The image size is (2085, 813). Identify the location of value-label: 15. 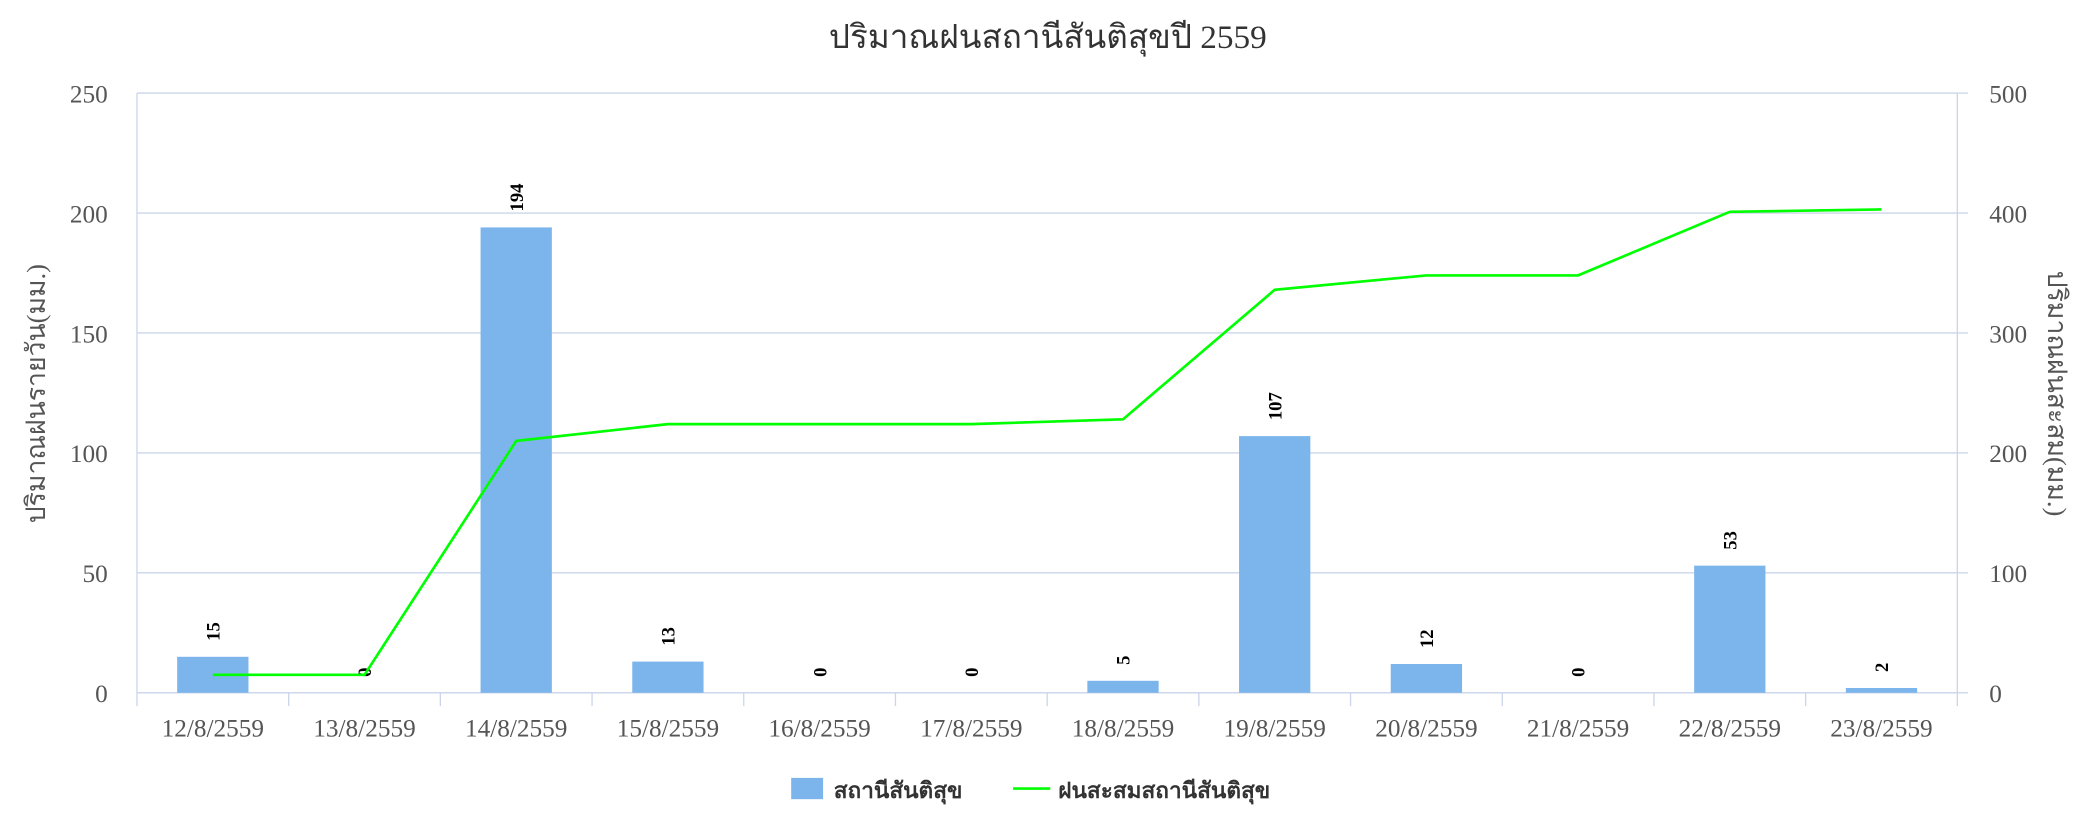
(213, 631).